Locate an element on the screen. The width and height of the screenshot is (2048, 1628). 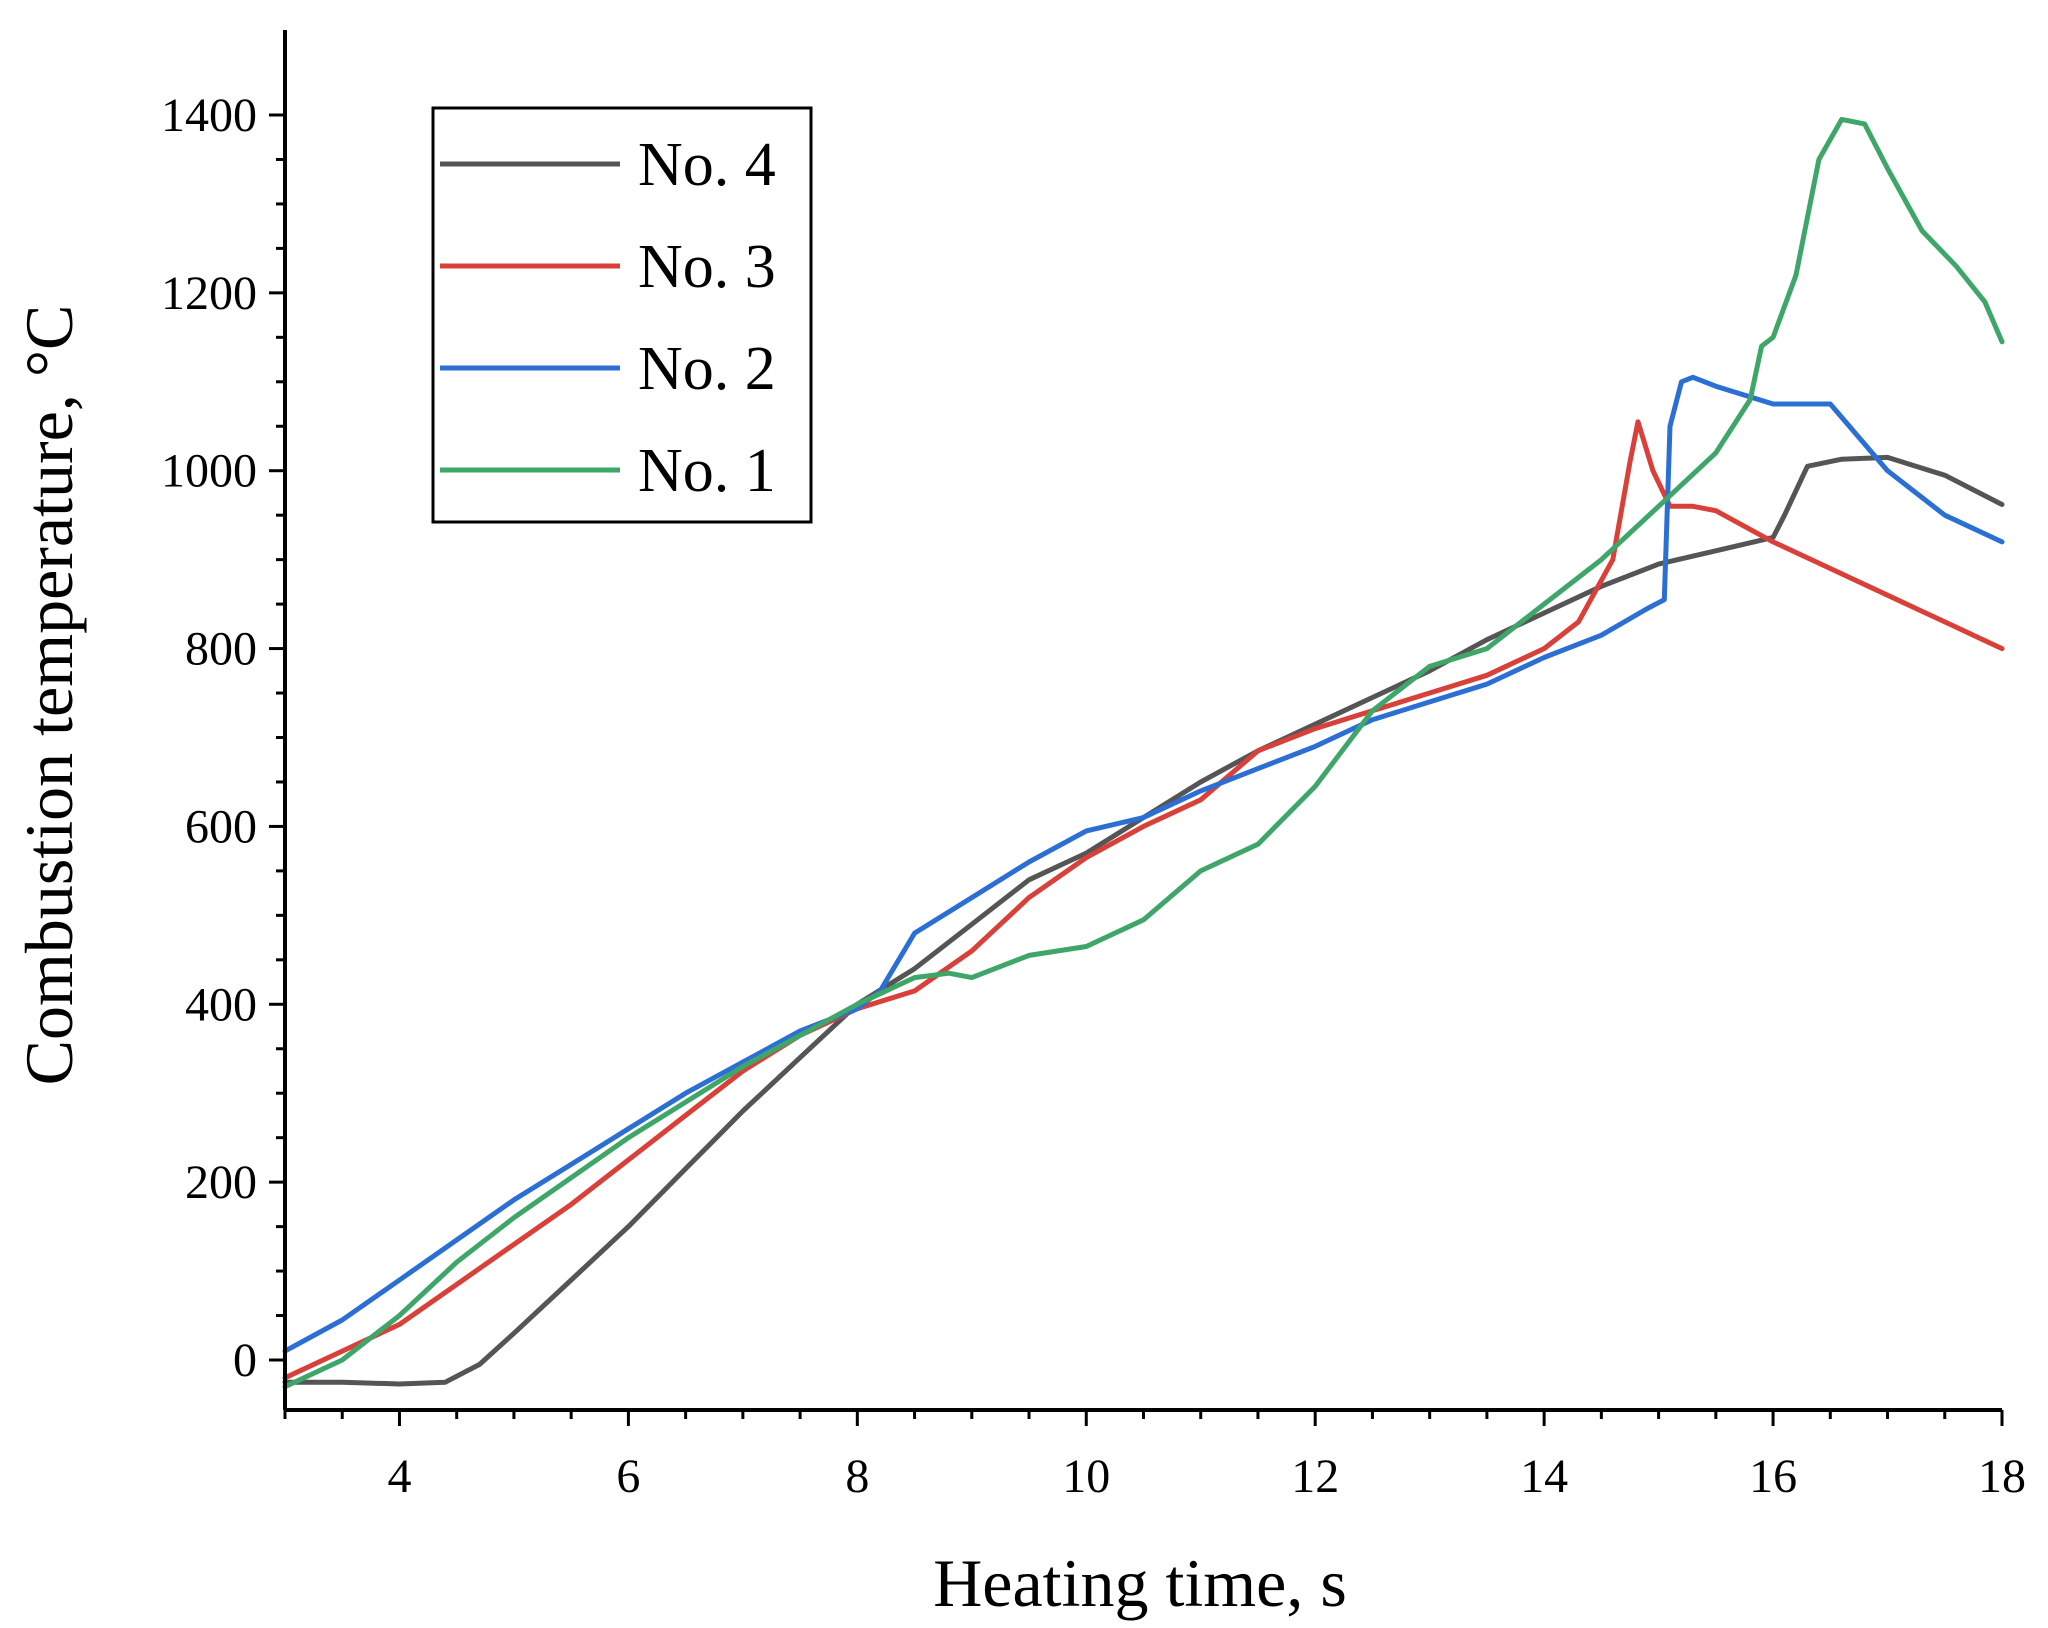
y-tick-label: 800 is located at coordinates (221, 649).